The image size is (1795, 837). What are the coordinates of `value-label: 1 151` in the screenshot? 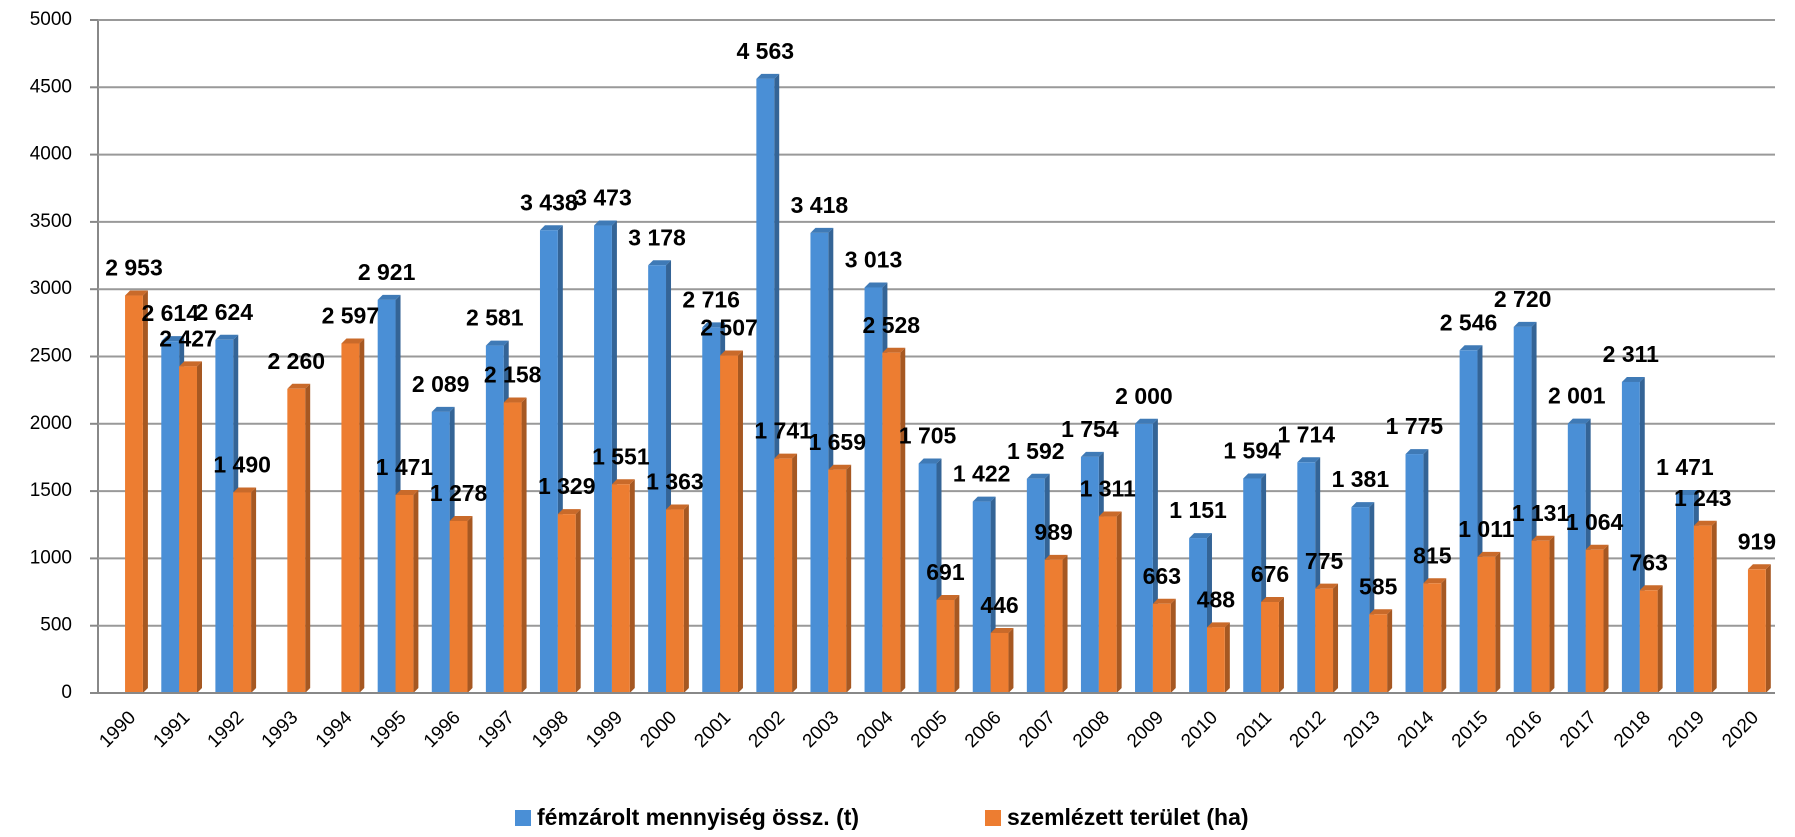 It's located at (1198, 510).